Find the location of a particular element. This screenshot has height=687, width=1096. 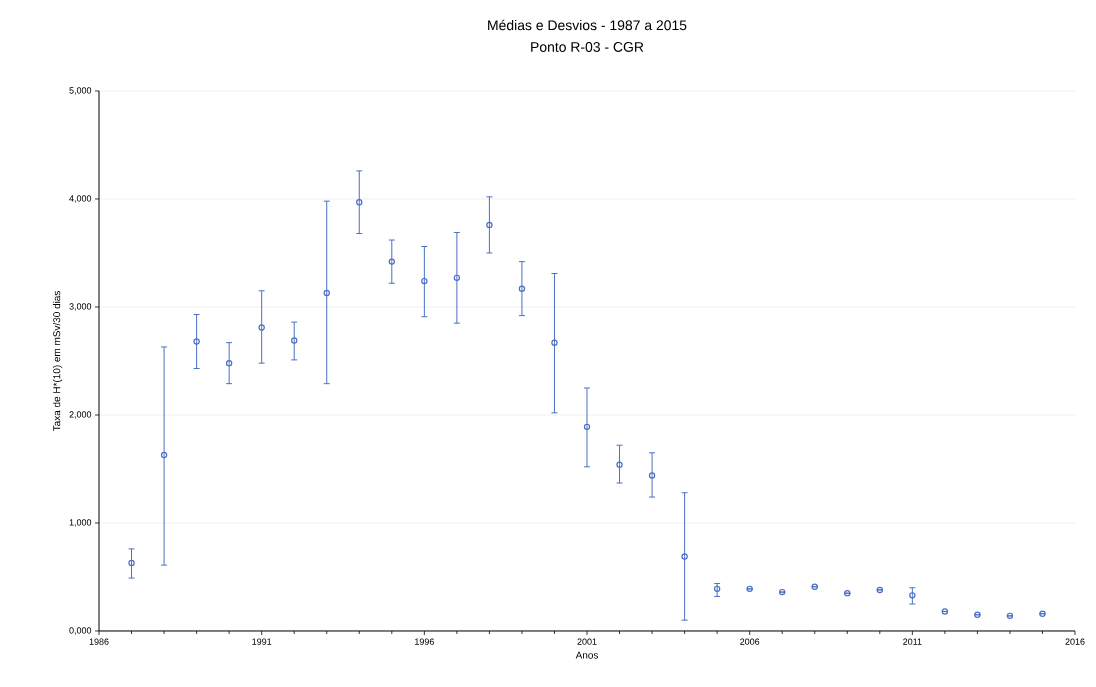

x-tick-label: 2011 is located at coordinates (912, 641).